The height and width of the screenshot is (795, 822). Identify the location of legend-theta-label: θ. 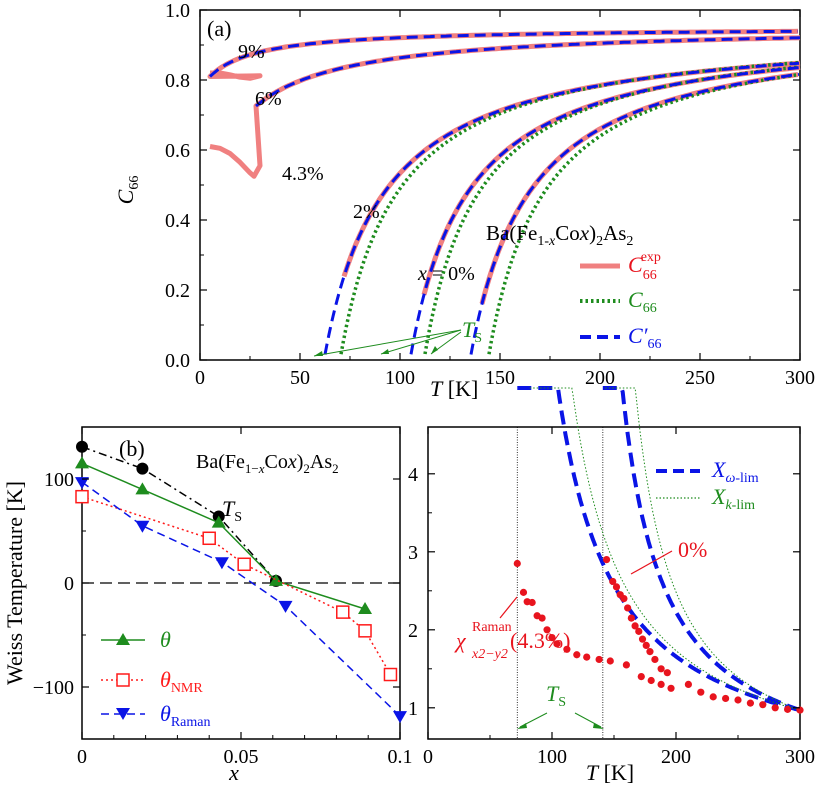
(165, 639).